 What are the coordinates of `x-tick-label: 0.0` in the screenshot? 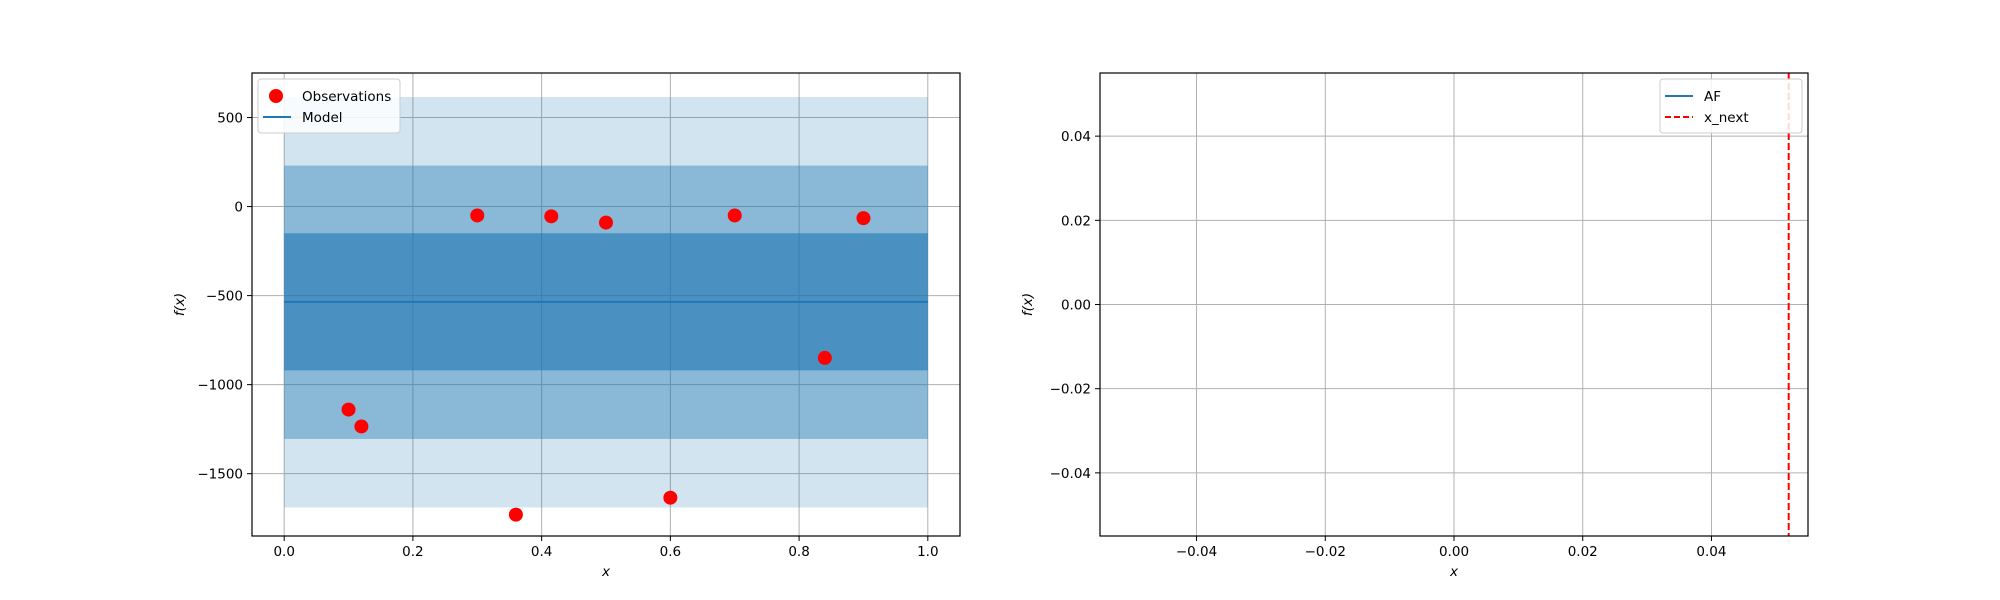 It's located at (283, 552).